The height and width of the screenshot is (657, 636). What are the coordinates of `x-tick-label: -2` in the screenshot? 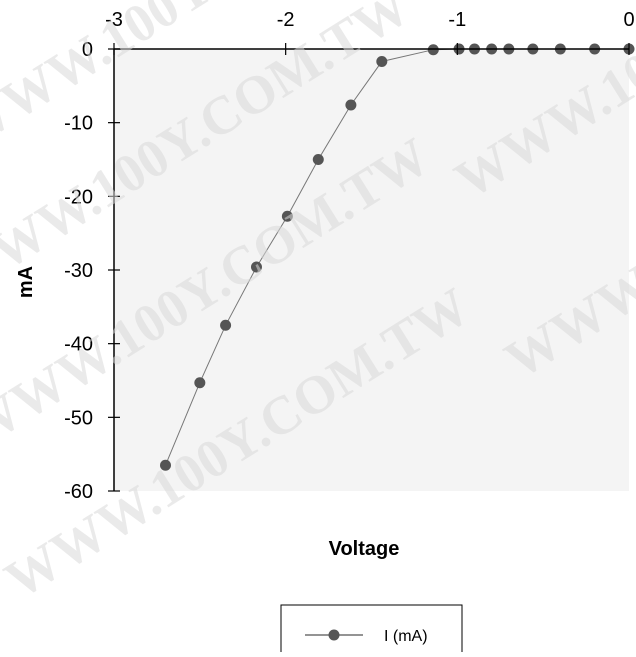 It's located at (286, 20).